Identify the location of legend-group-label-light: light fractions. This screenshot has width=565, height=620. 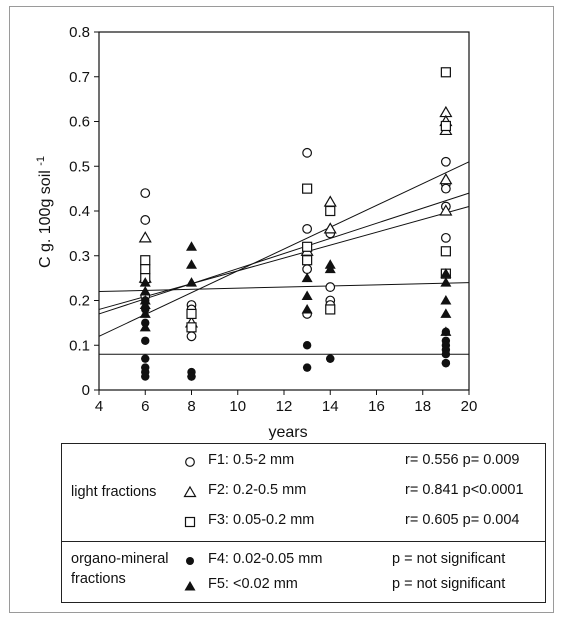
(114, 492).